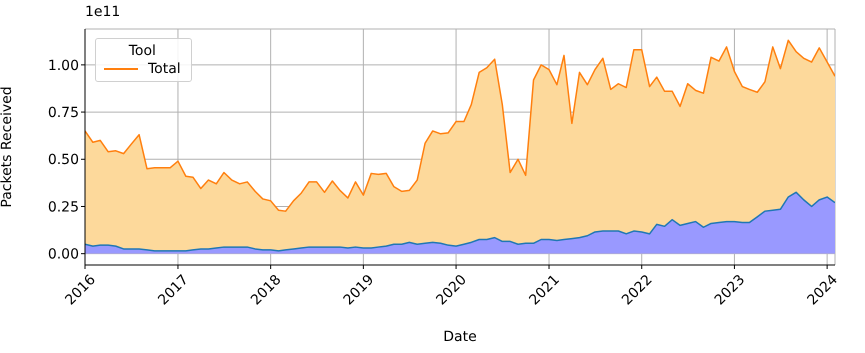  I want to click on text: 1e11, so click(102, 12).